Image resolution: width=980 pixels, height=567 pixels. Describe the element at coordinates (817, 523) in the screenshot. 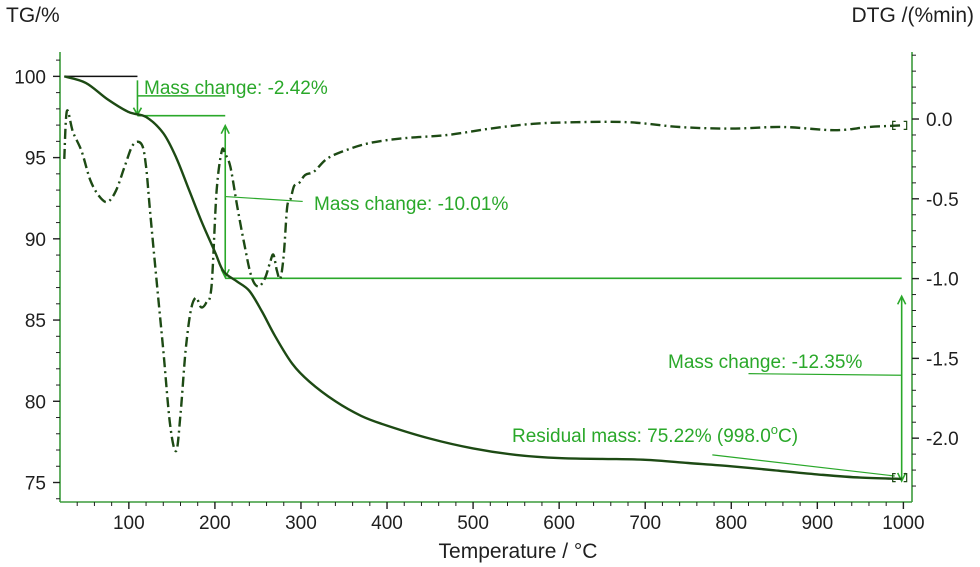

I see `x-tick-label: 900` at that location.